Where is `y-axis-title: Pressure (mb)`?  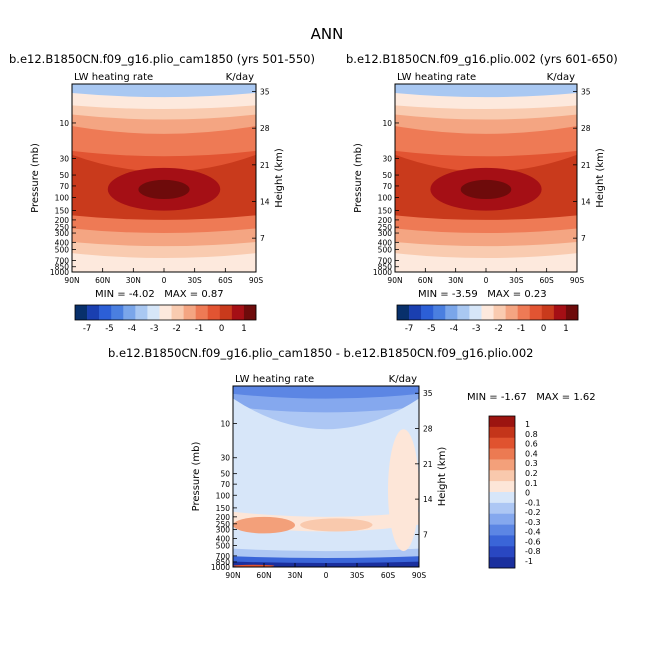 y-axis-title: Pressure (mb) is located at coordinates (358, 178).